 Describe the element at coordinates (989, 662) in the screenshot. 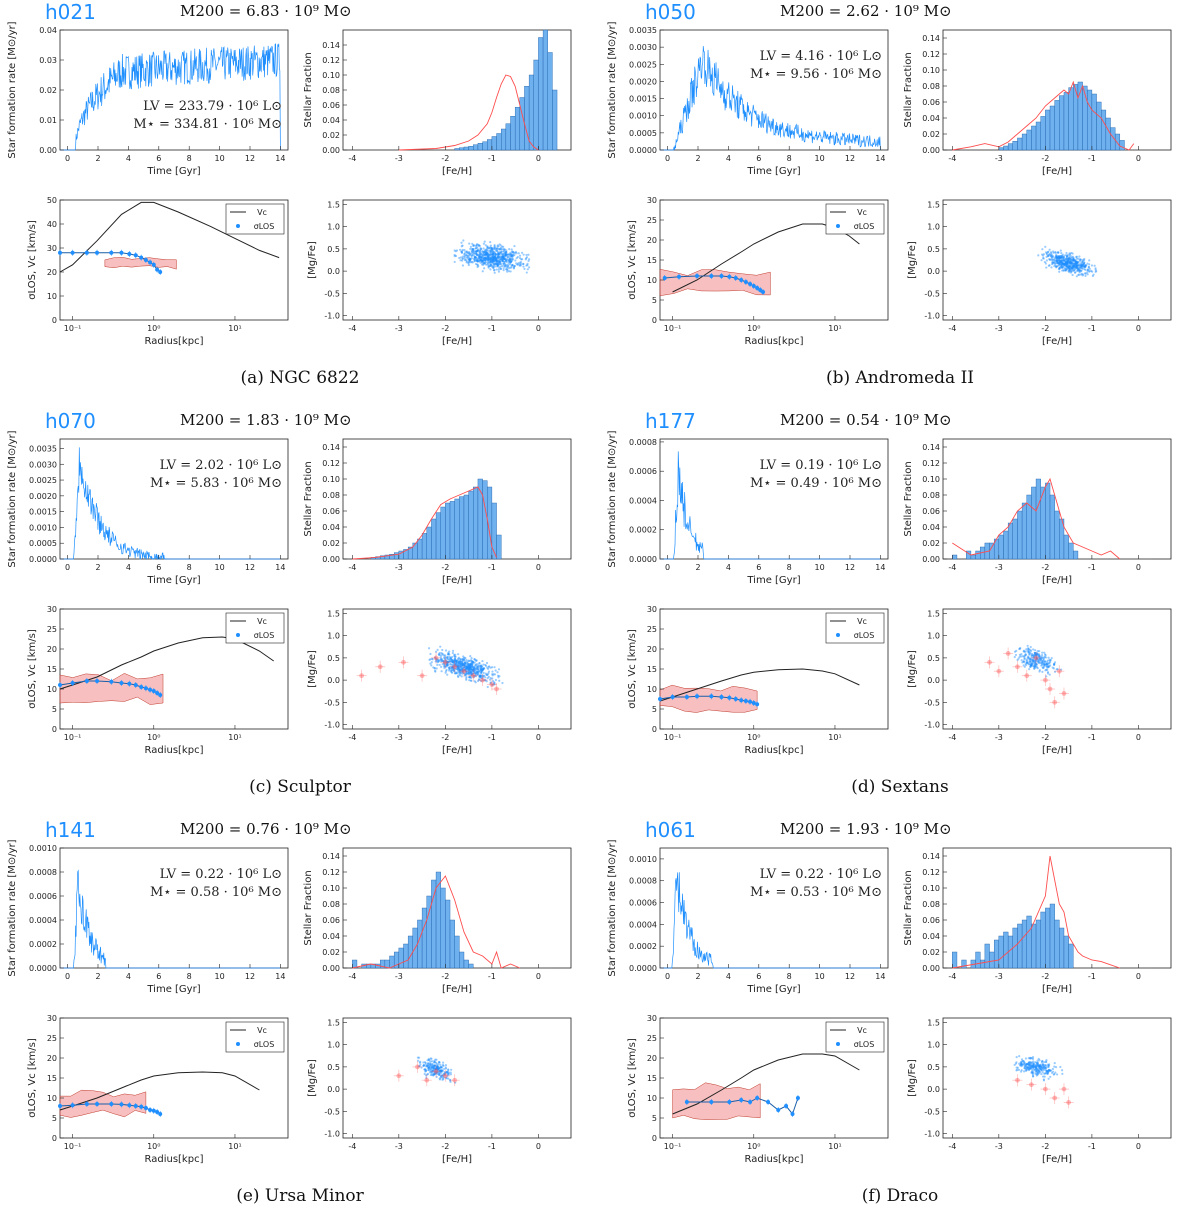

I see `obs-star-point` at that location.